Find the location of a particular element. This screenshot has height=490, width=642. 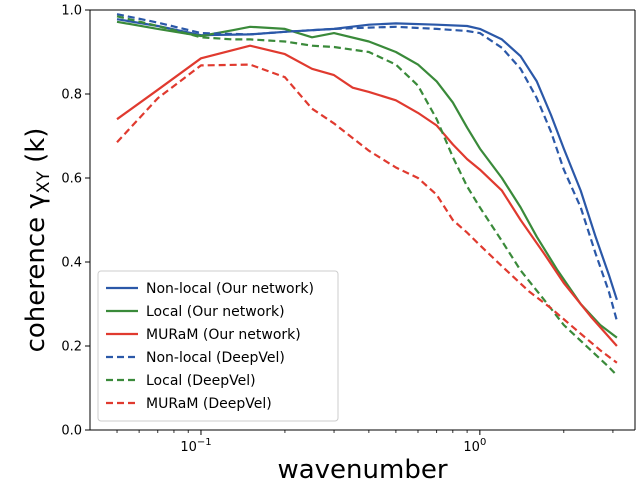

y-axis-label: coherence γXY (k) is located at coordinates (37, 240).